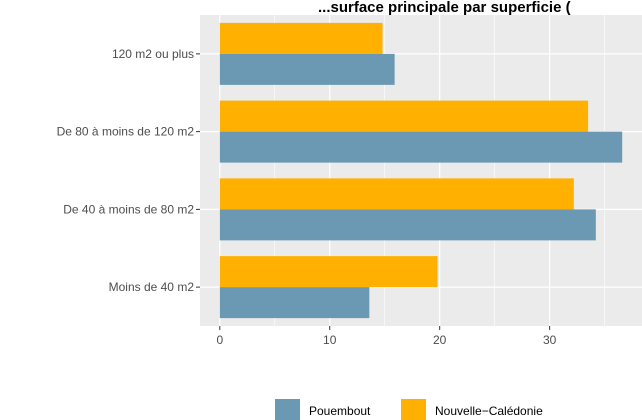  I want to click on y-tick-label: De 80 à moins de 120 m2, so click(126, 132).